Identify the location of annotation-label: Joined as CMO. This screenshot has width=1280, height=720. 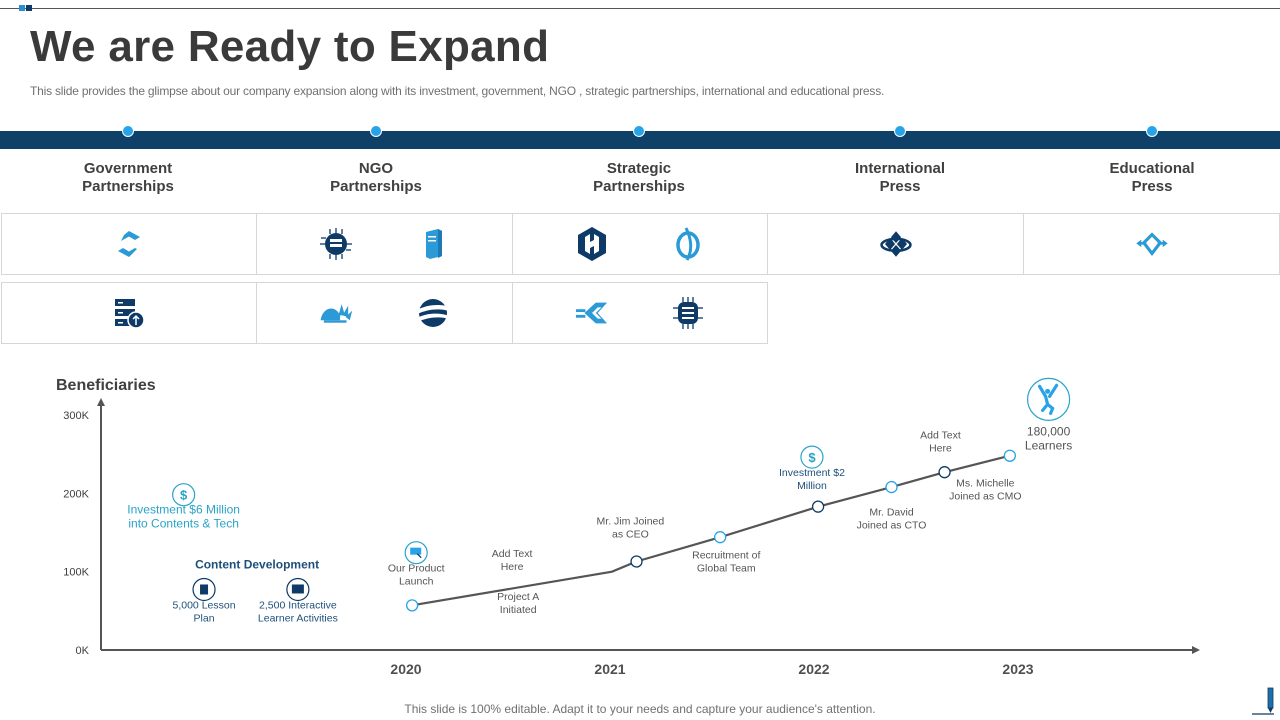
(985, 496).